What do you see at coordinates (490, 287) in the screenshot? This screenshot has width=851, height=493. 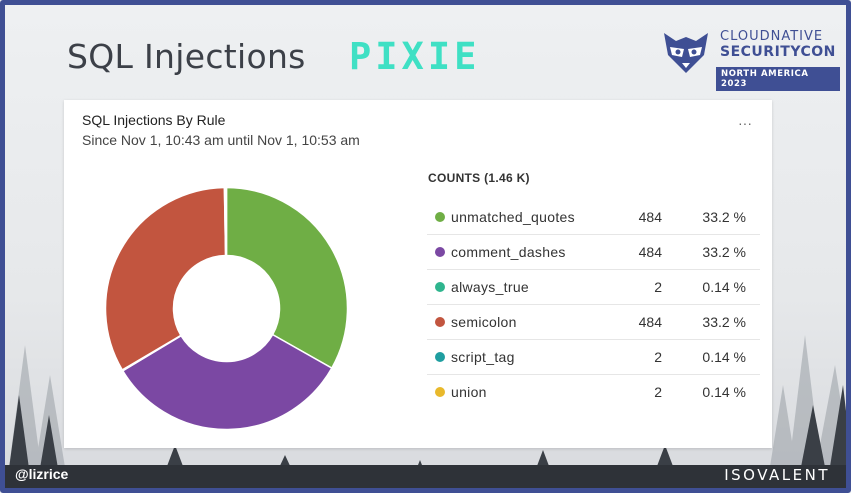 I see `legend-label: always_true` at bounding box center [490, 287].